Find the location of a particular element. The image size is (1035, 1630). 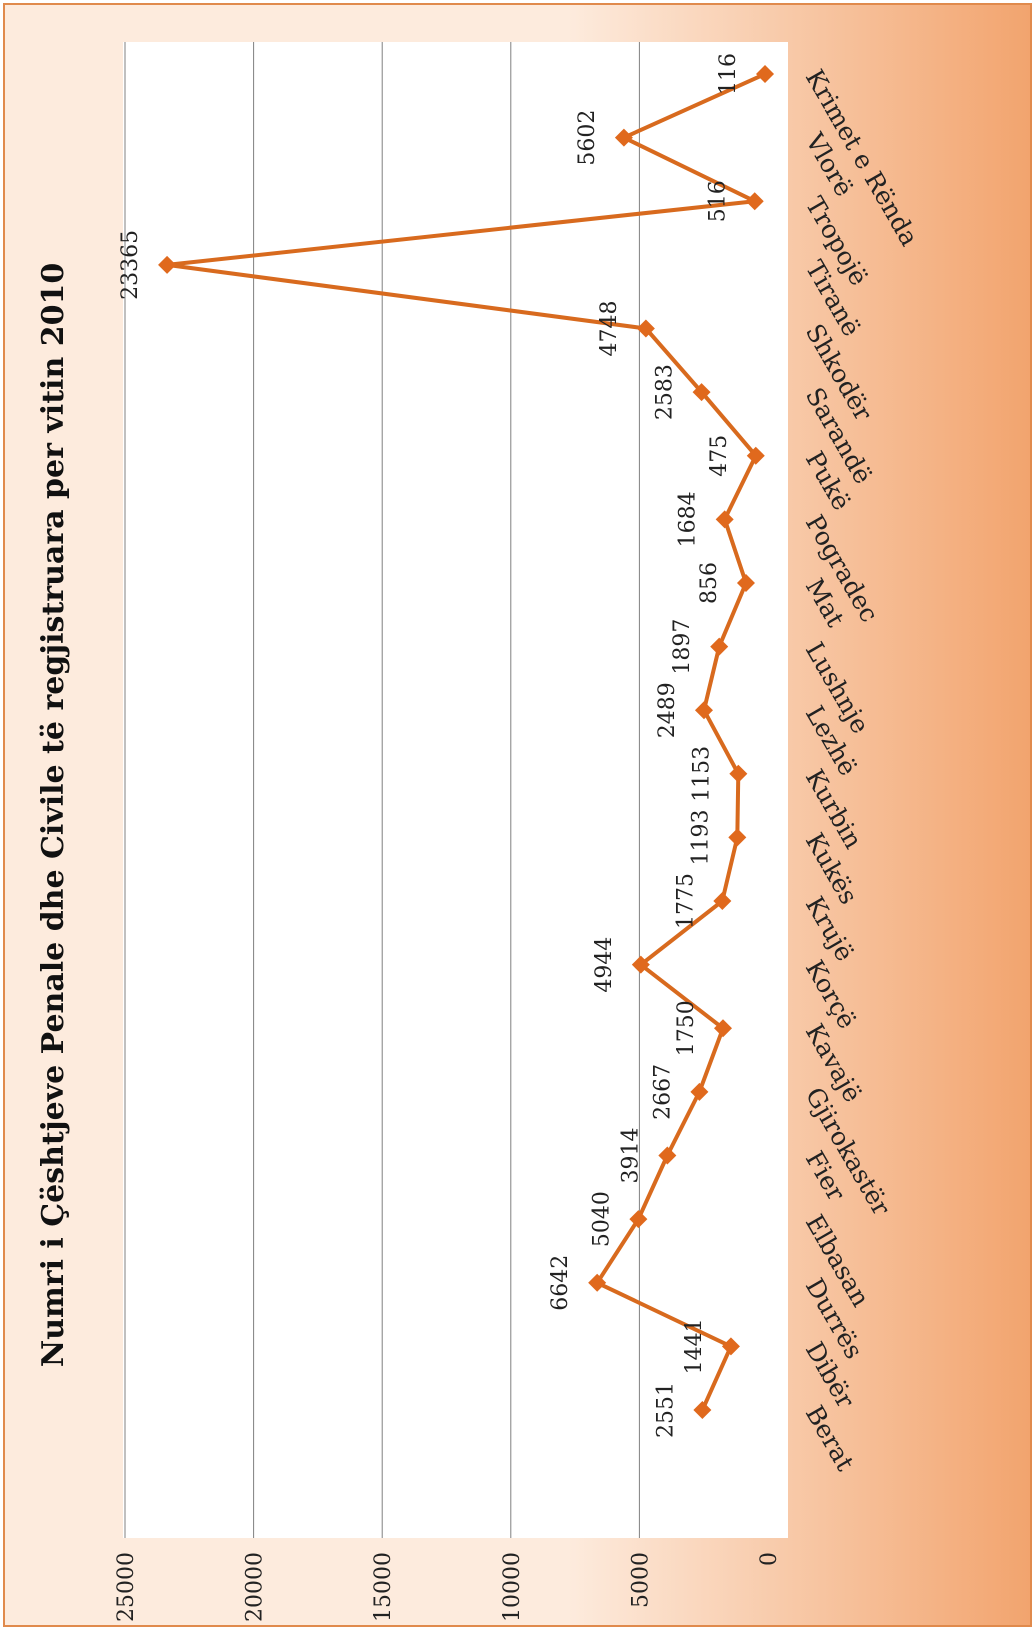

y-tick-label: 15000 is located at coordinates (383, 1587).